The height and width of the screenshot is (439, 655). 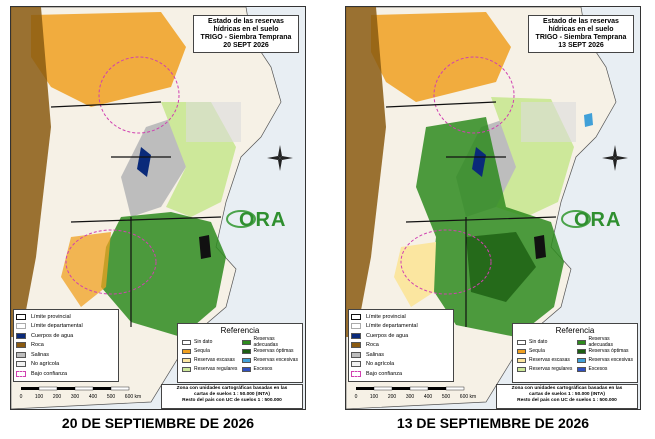 I want to click on excess-region, so click(x=588, y=120).